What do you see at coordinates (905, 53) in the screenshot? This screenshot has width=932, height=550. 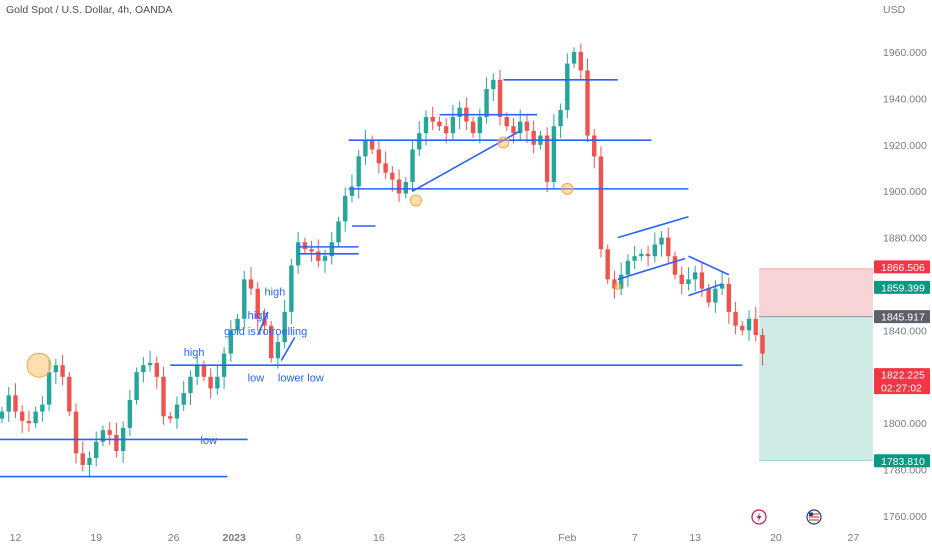 I see `y-tick-label: 1960.000` at bounding box center [905, 53].